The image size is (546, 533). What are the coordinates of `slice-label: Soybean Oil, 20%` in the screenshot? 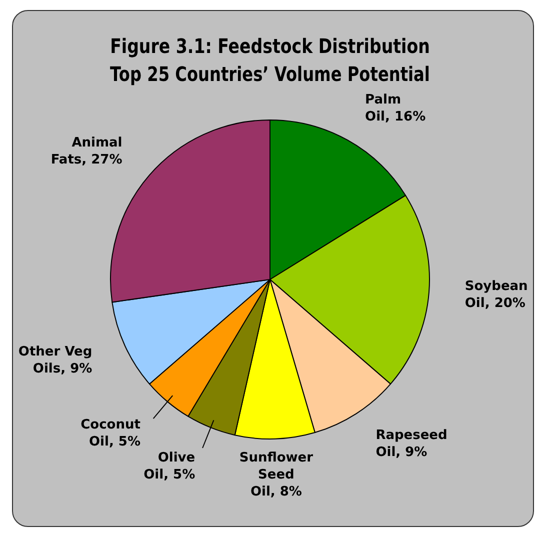 It's located at (496, 294).